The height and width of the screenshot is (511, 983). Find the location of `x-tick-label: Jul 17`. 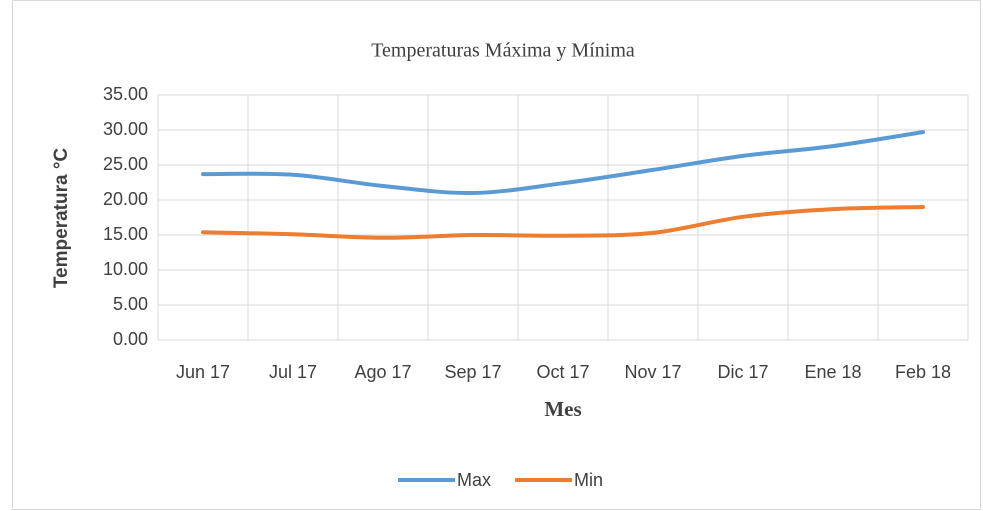

x-tick-label: Jul 17 is located at coordinates (293, 372).